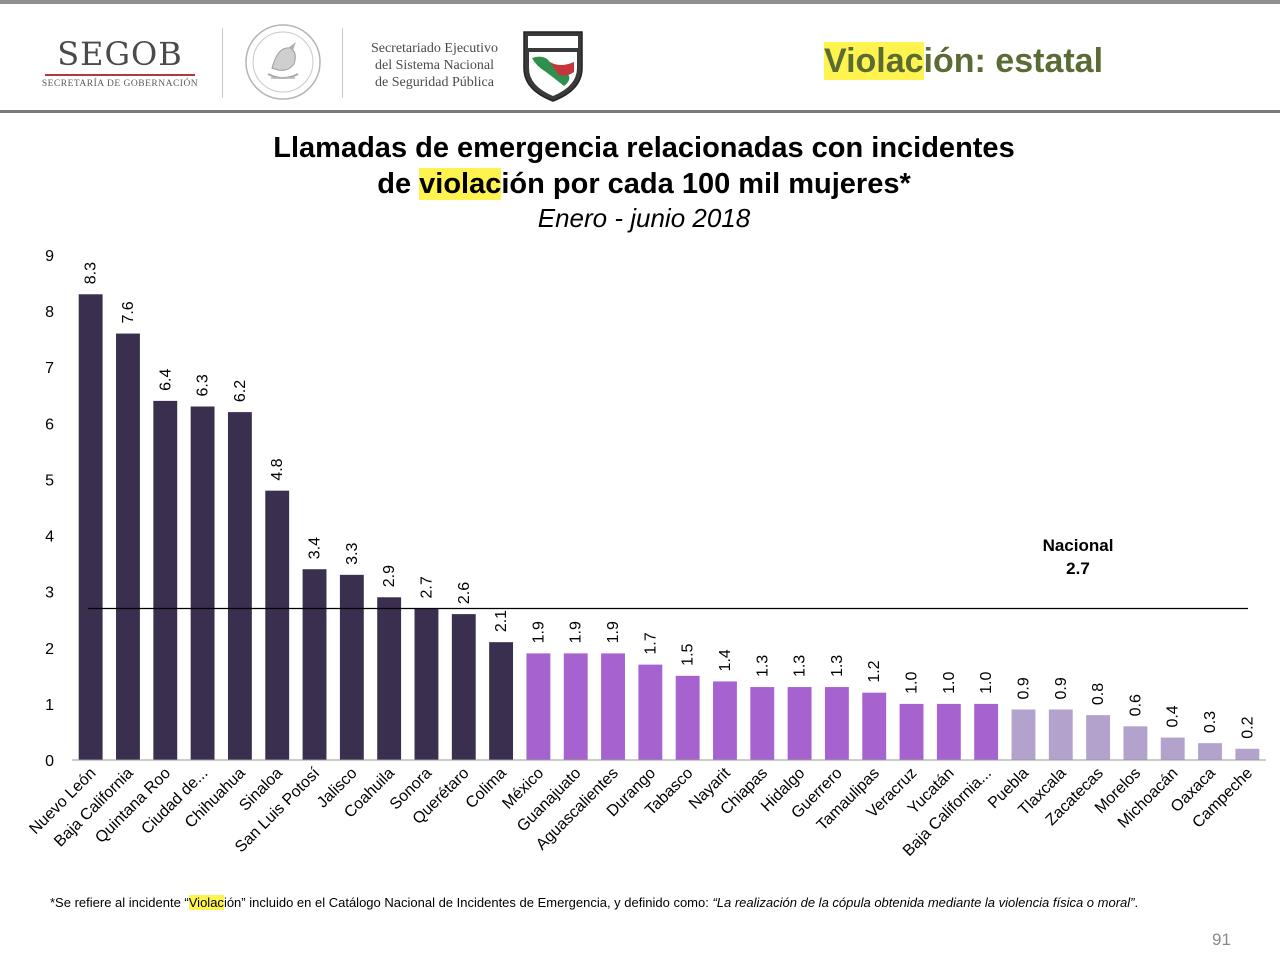  What do you see at coordinates (49, 480) in the screenshot?
I see `y-tick-label: 5` at bounding box center [49, 480].